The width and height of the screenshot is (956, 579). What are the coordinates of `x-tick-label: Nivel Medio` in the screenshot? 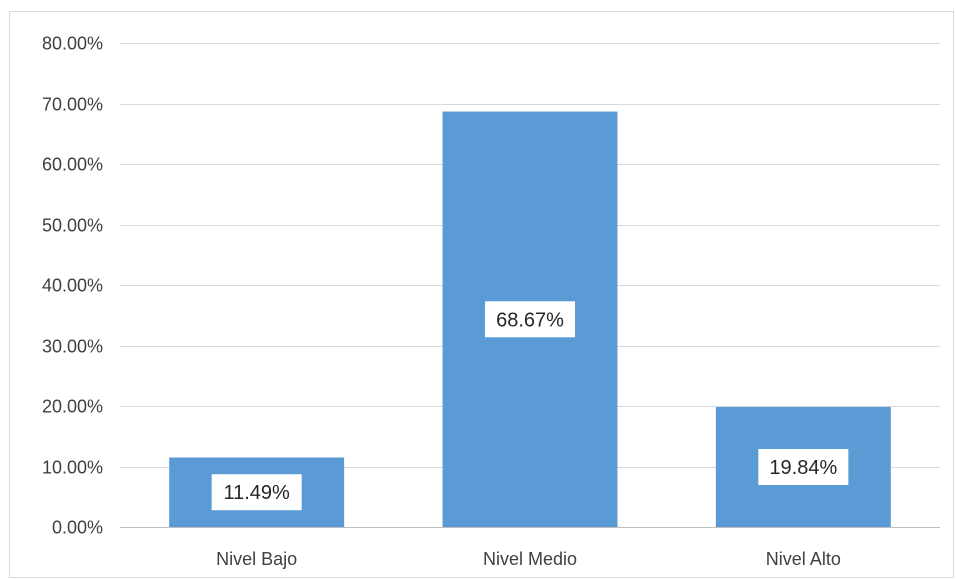 It's located at (530, 559).